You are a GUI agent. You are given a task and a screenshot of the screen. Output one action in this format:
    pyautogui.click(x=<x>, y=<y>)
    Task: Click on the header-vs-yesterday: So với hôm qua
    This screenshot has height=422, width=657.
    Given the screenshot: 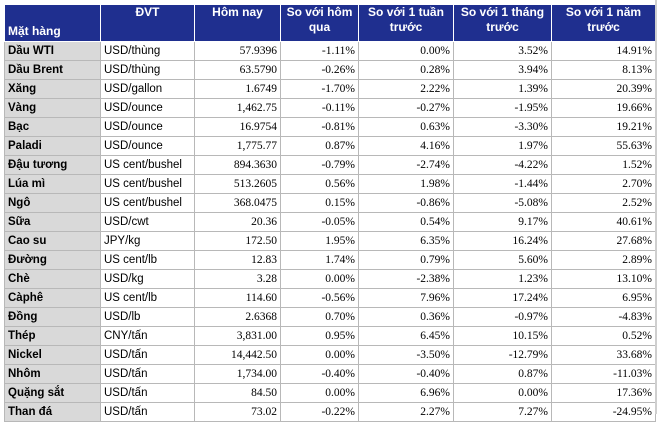 What is the action you would take?
    pyautogui.click(x=319, y=23)
    